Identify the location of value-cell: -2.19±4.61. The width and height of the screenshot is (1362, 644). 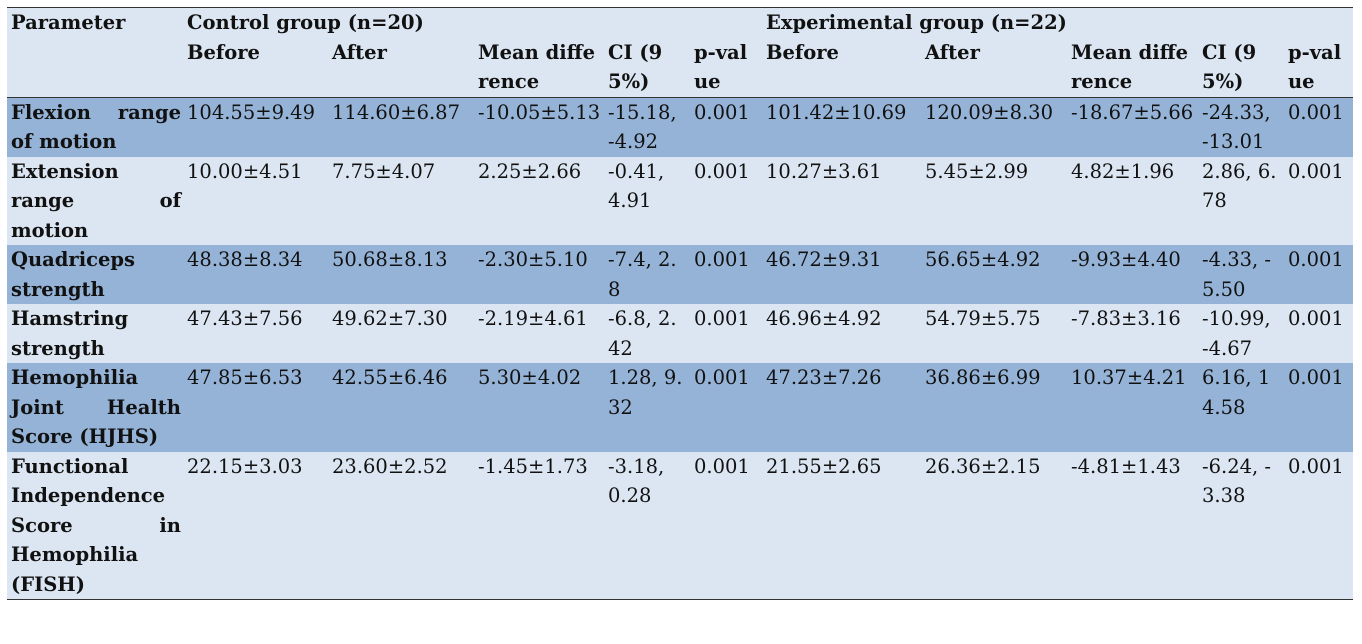
(539, 333).